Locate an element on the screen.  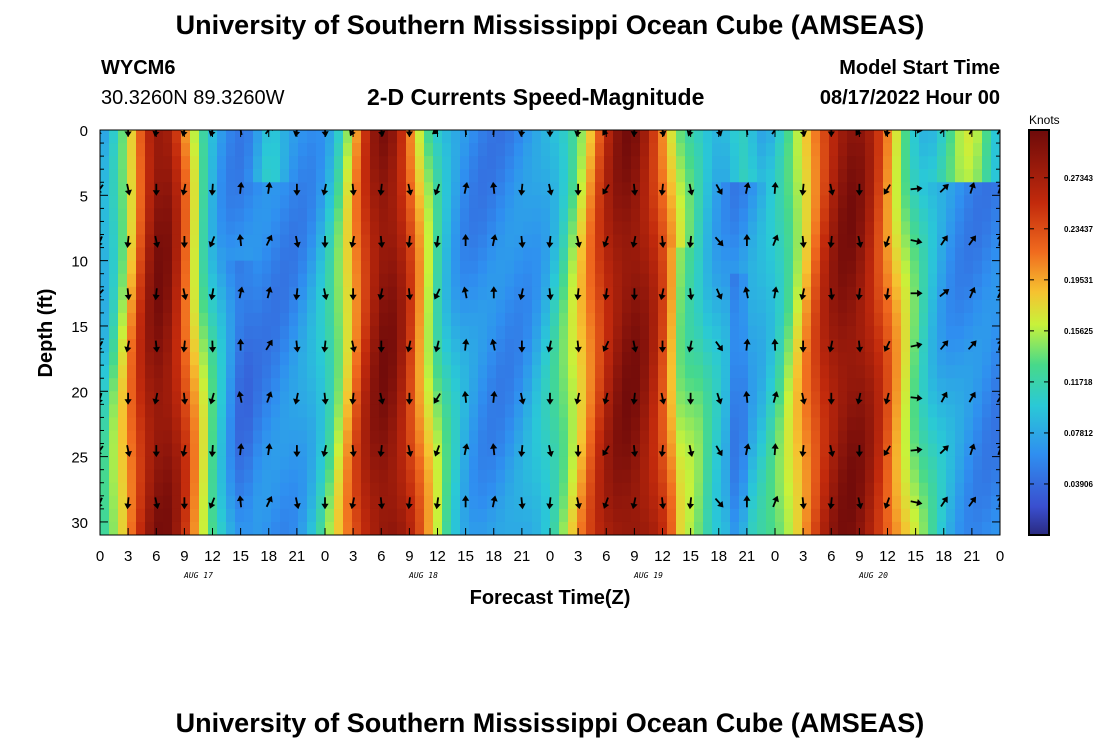
x-tick-label: 0 is located at coordinates (775, 556).